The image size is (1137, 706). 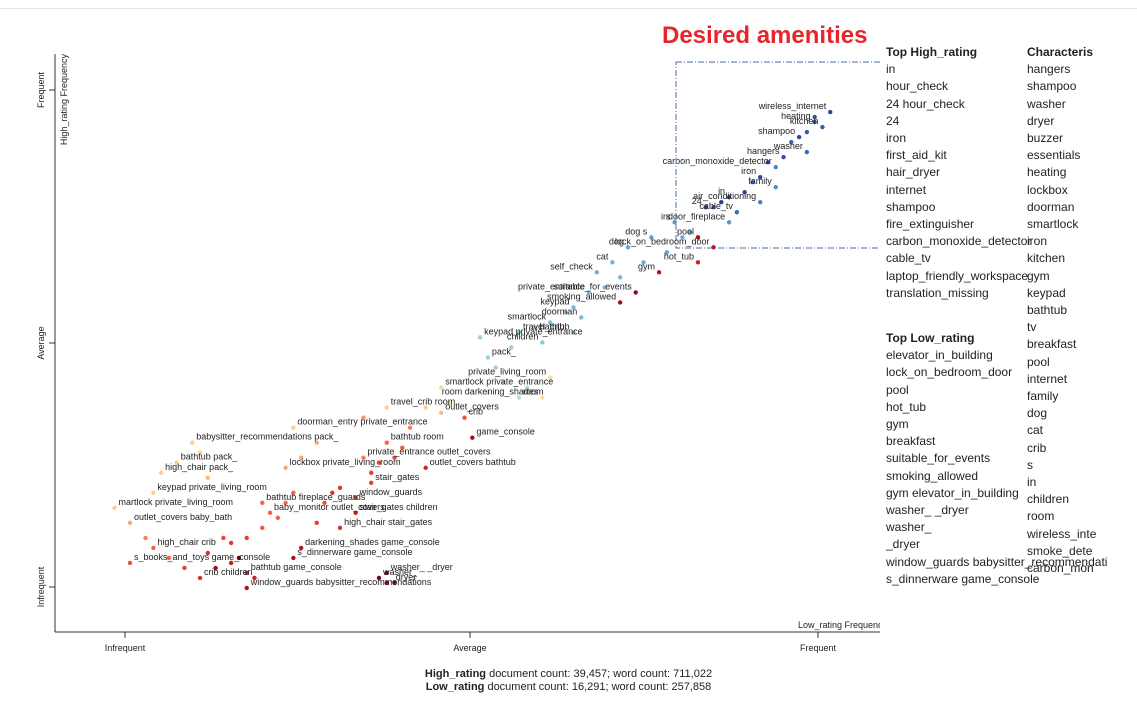 What do you see at coordinates (602, 256) in the screenshot?
I see `point-label: cat` at bounding box center [602, 256].